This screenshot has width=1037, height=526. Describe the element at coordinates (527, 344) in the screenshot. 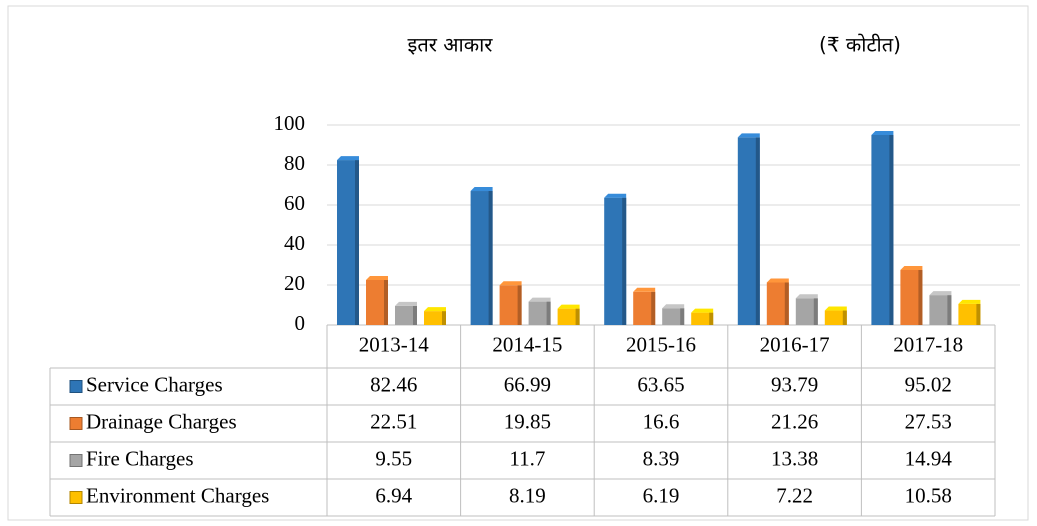

I see `x-tick-label: 2014-15` at that location.